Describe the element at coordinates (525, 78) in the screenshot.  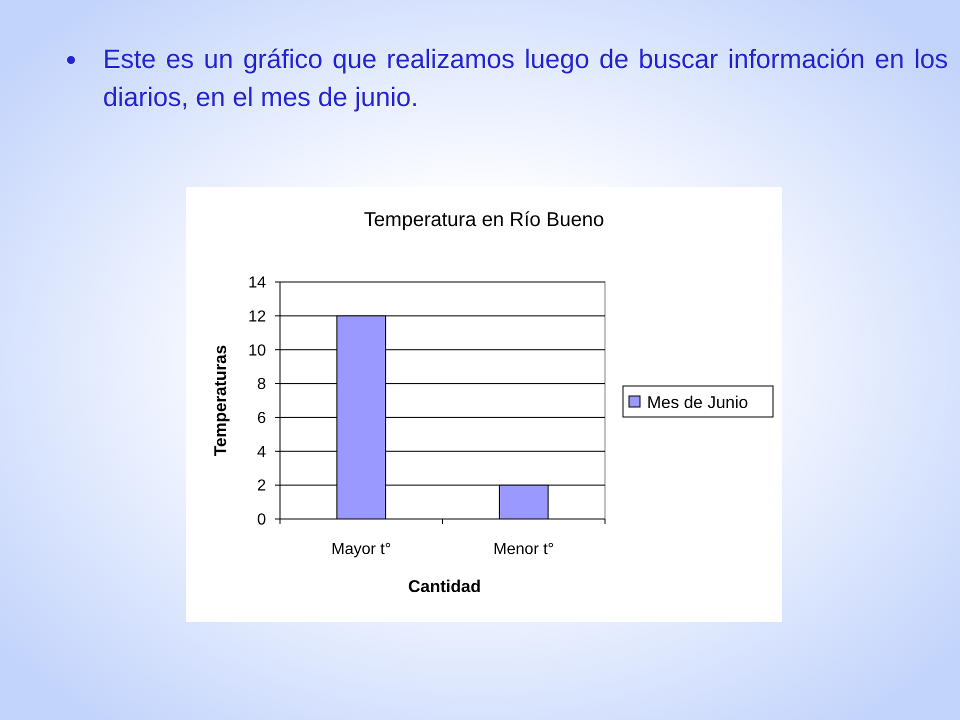
I see `text: Este es un gráfico que realizamos luego de buscar información en los diarios, en el mes de junio.` at that location.